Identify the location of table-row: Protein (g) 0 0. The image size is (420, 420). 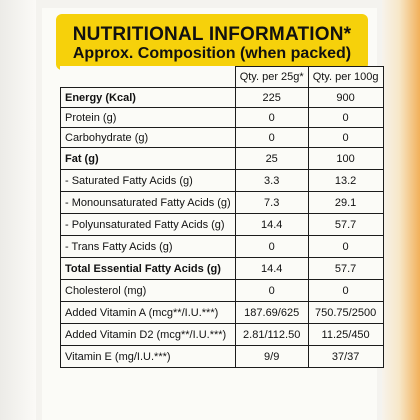
(222, 117).